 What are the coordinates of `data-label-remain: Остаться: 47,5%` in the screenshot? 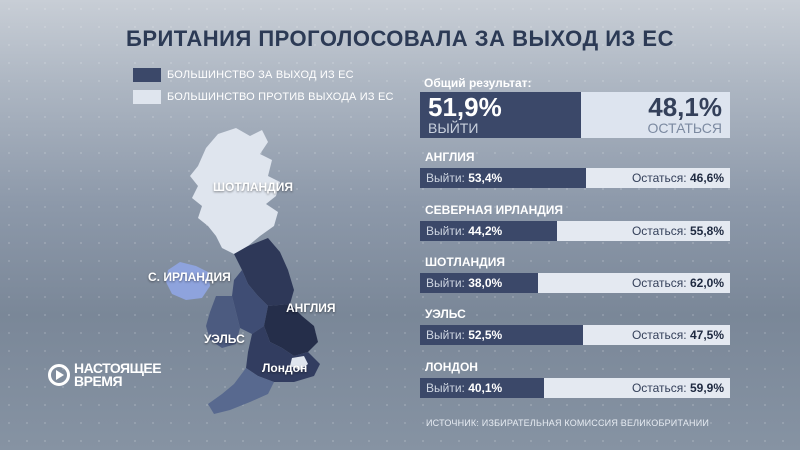 It's located at (677, 335).